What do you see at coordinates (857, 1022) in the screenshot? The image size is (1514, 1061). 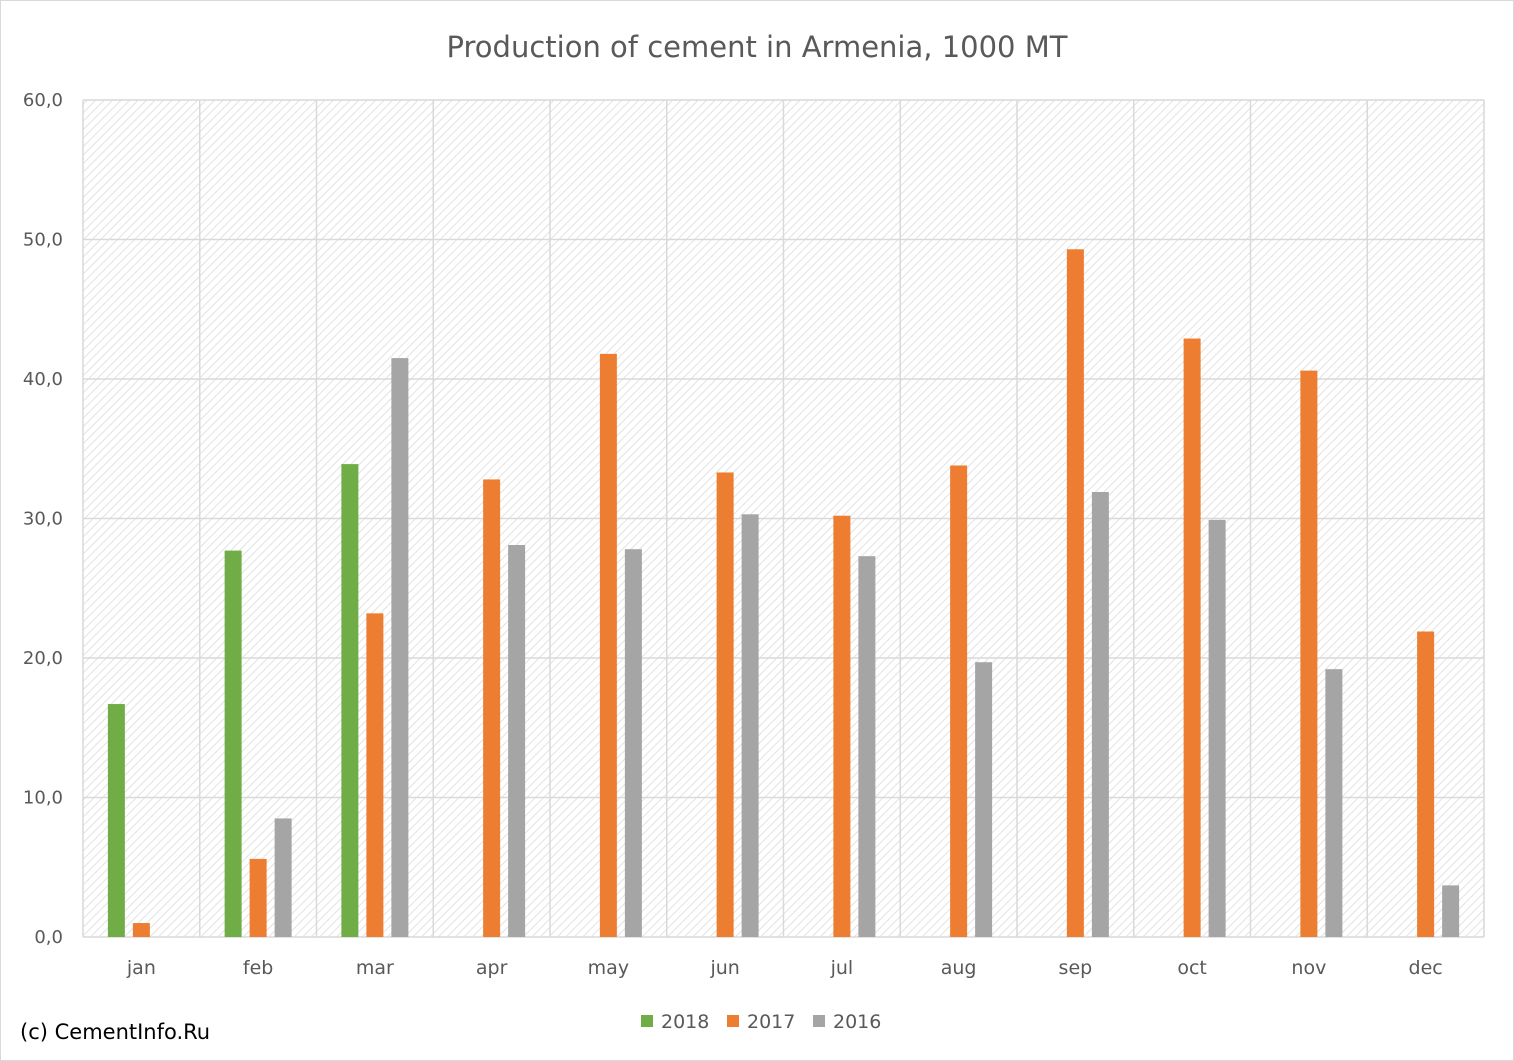 I see `legend-label-2016: 2016` at bounding box center [857, 1022].